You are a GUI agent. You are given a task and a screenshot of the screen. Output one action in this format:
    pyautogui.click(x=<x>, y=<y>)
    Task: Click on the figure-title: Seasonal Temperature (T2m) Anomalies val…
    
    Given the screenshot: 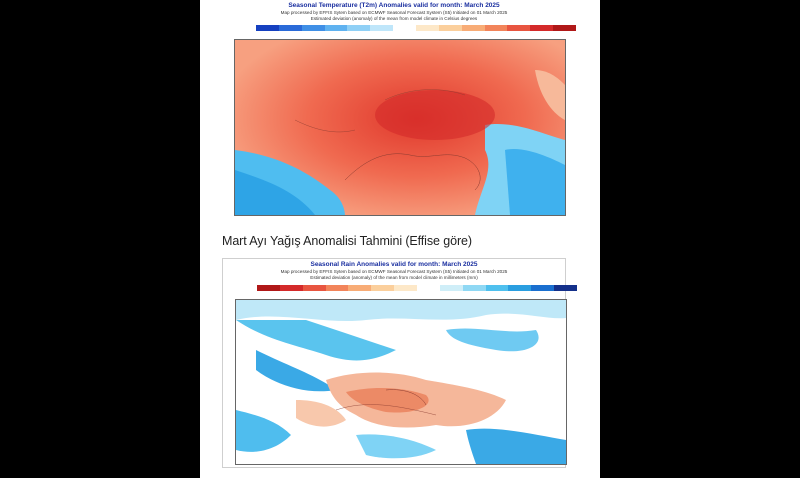 What is the action you would take?
    pyautogui.click(x=394, y=5)
    